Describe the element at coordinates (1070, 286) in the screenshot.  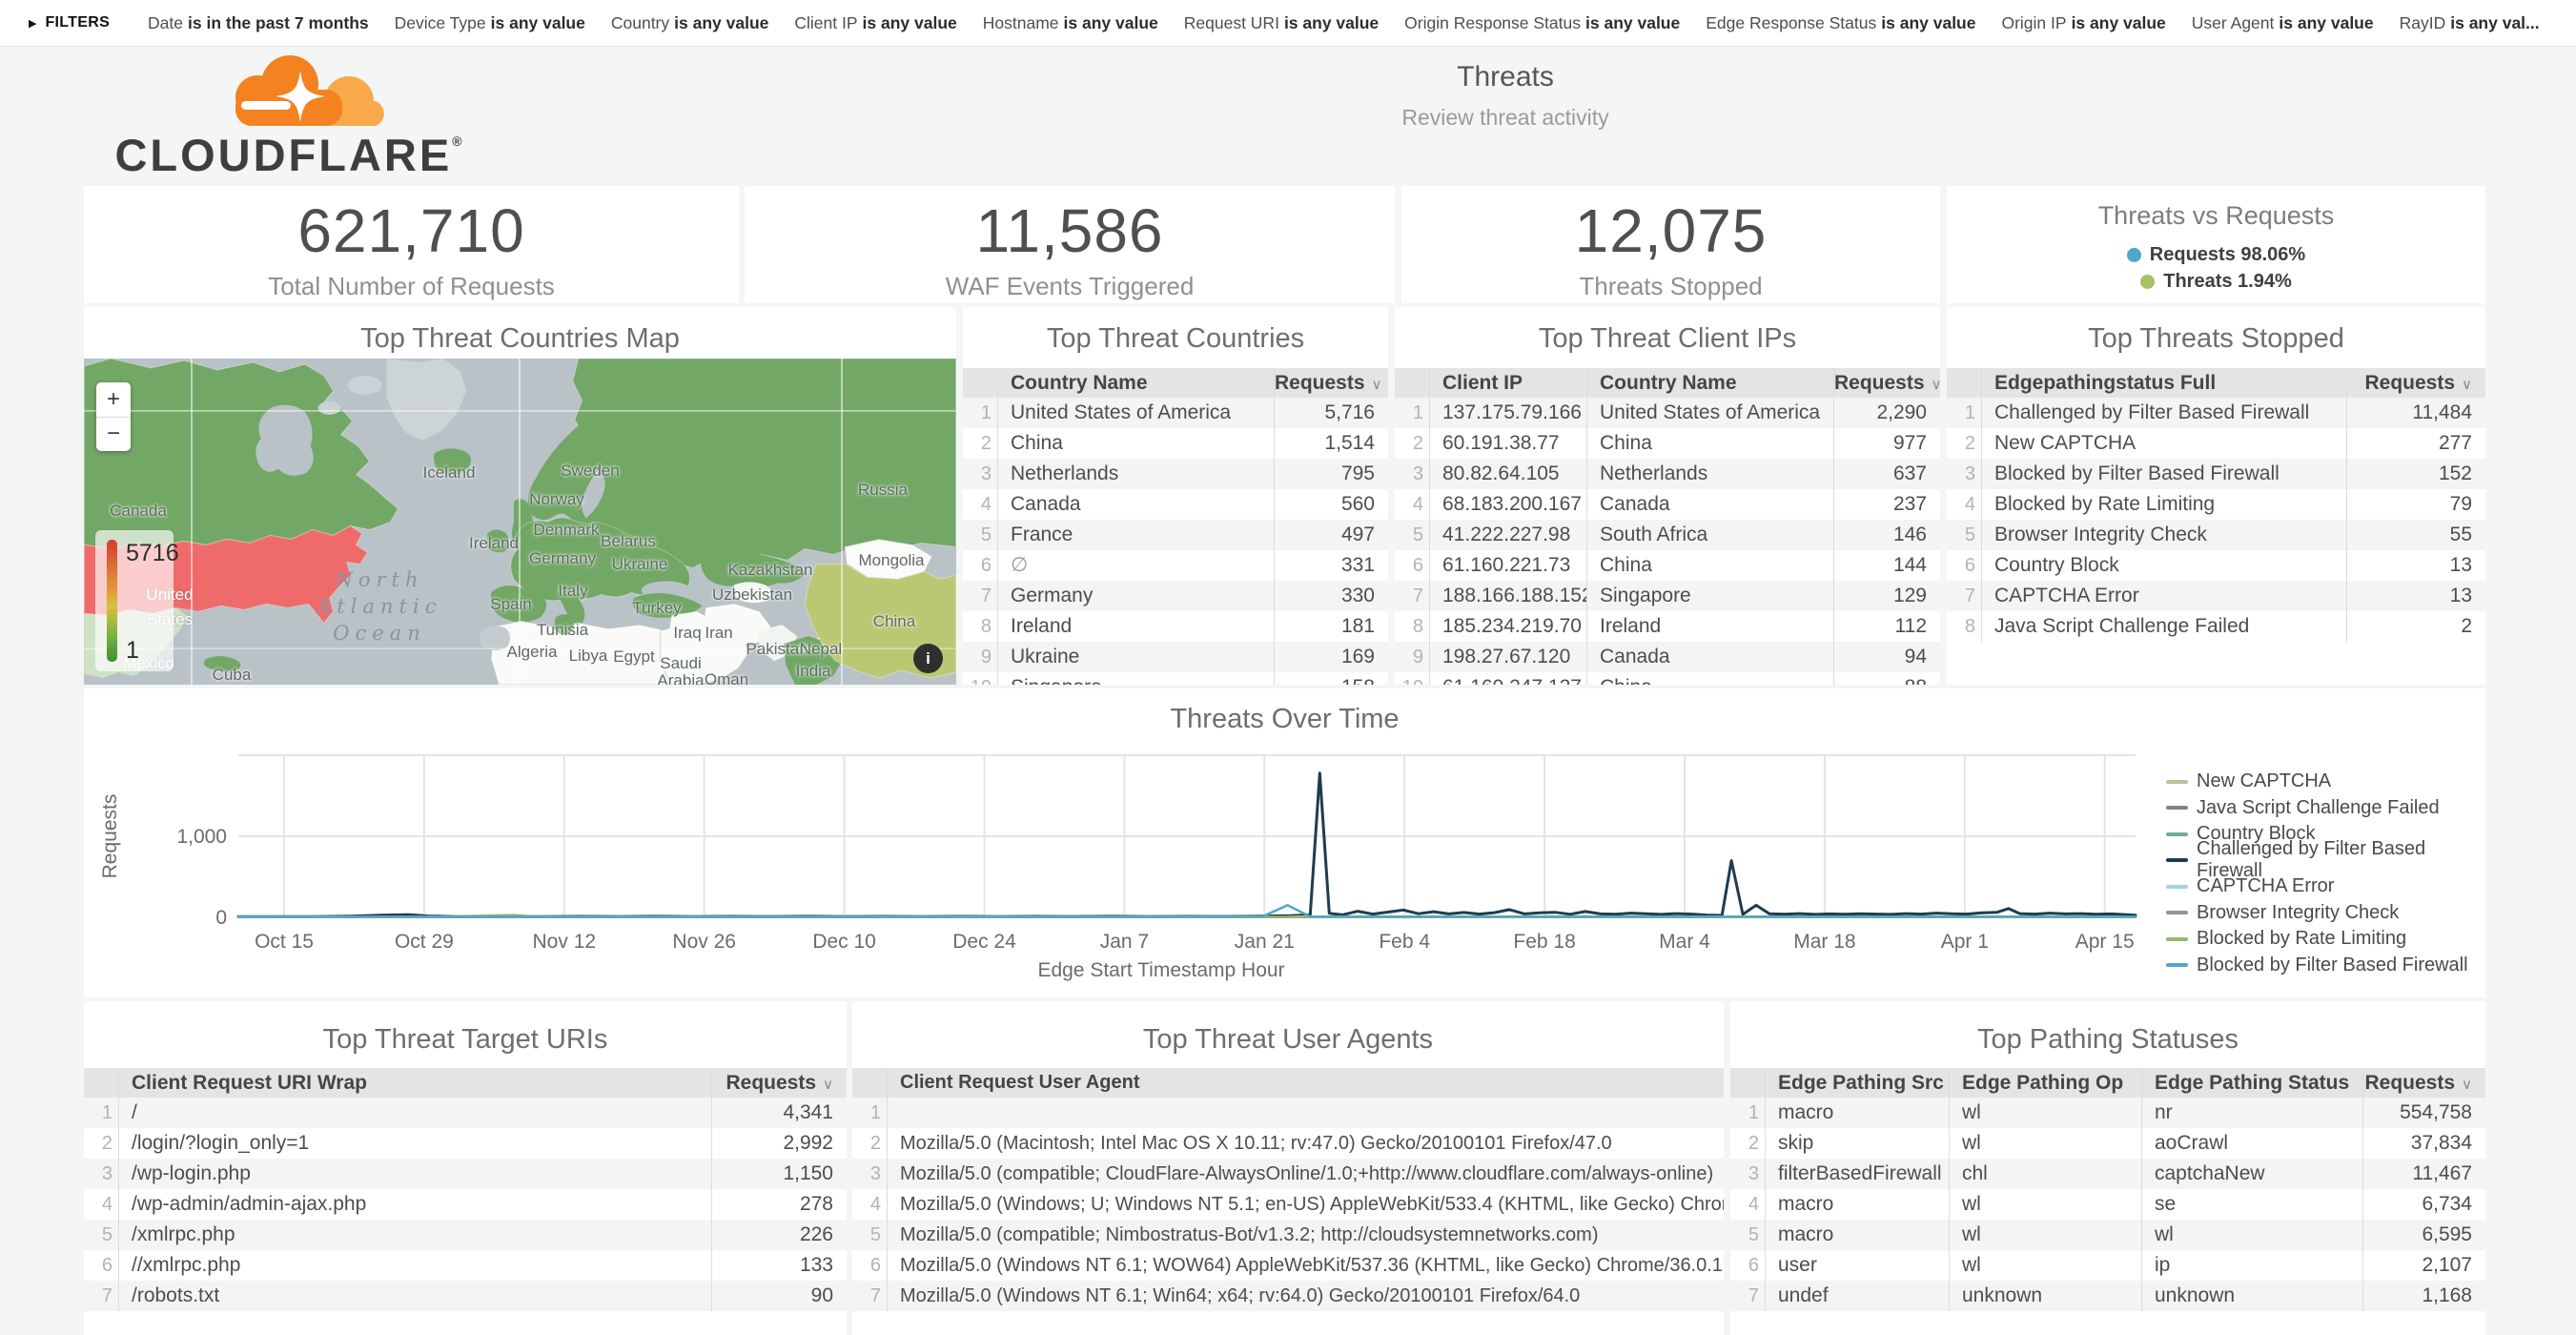
I see `stat-label: WAF Events Triggered` at that location.